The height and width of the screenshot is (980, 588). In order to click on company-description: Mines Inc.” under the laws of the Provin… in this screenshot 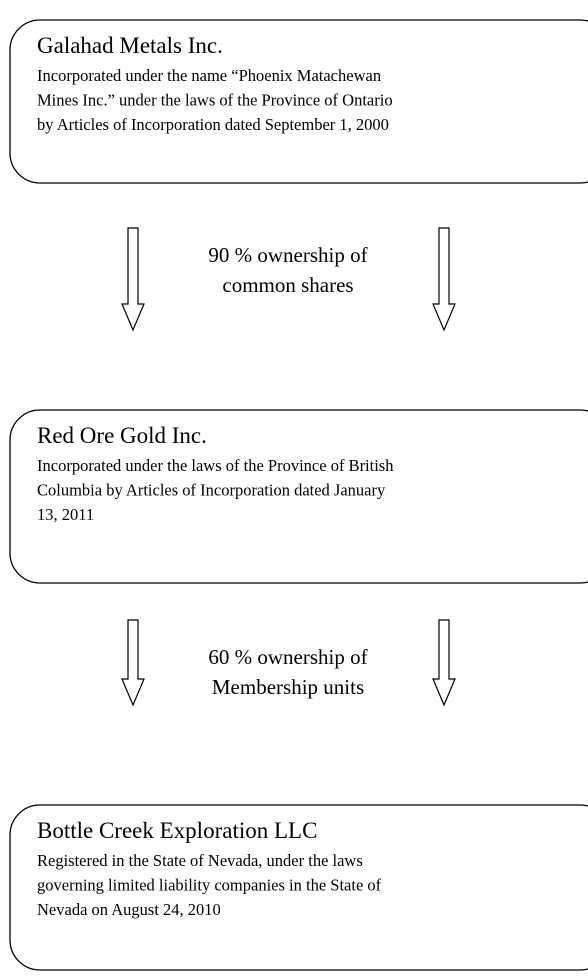, I will do `click(215, 100)`.